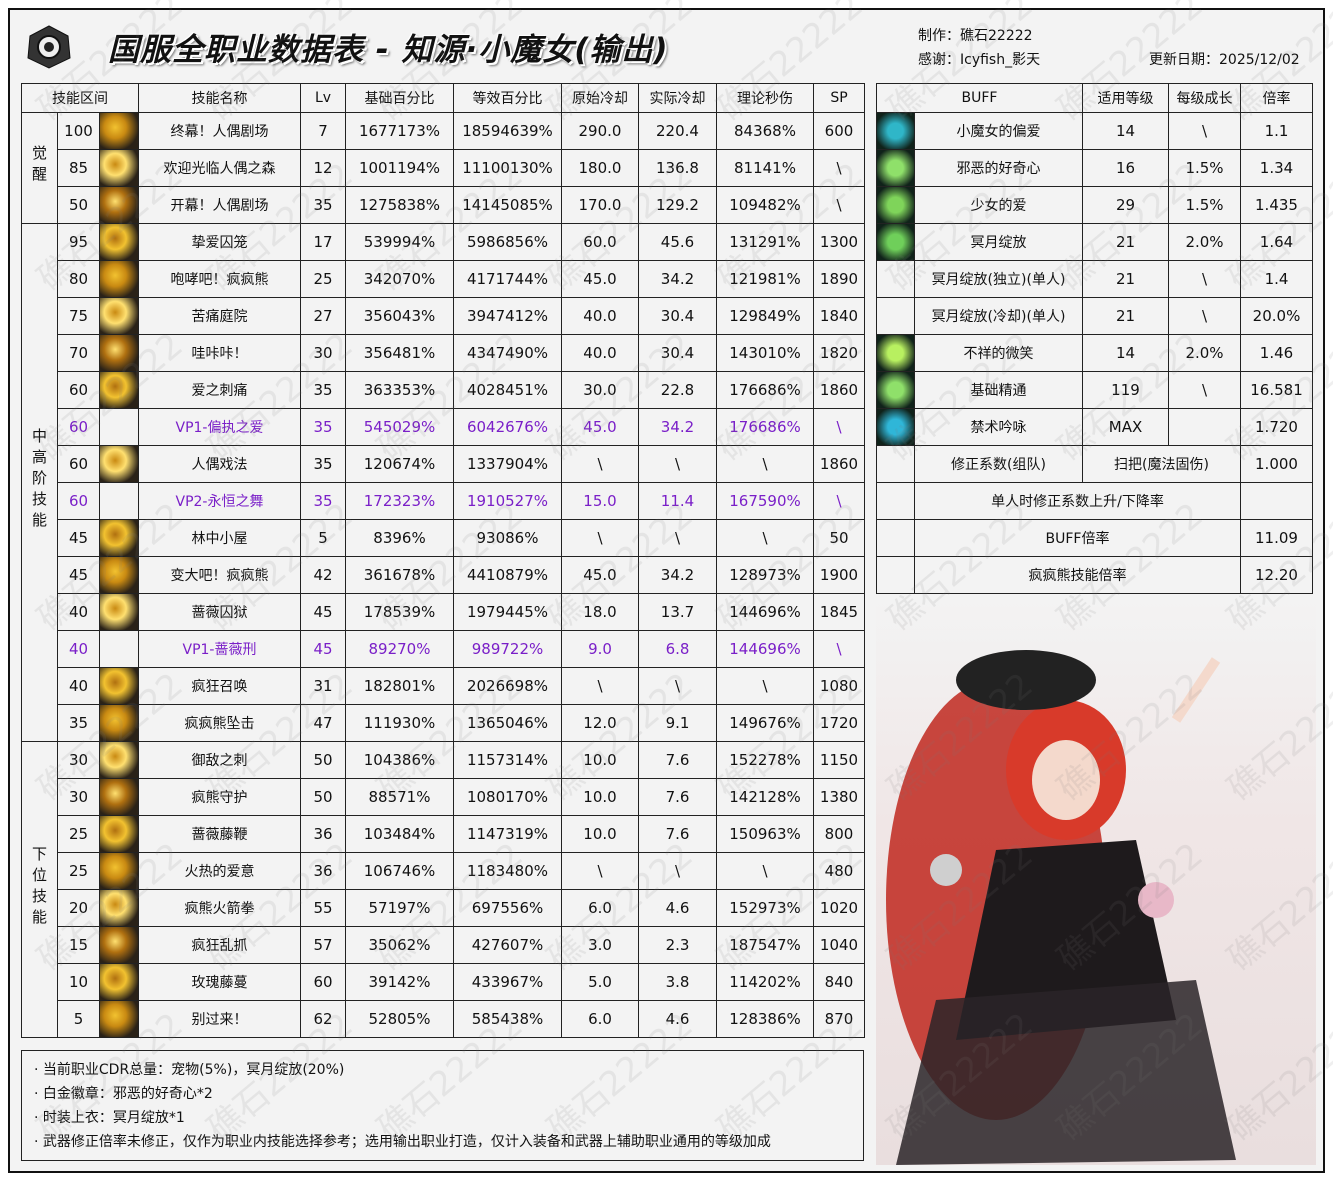  I want to click on skill-name: 蔷薇藤鞭, so click(219, 834).